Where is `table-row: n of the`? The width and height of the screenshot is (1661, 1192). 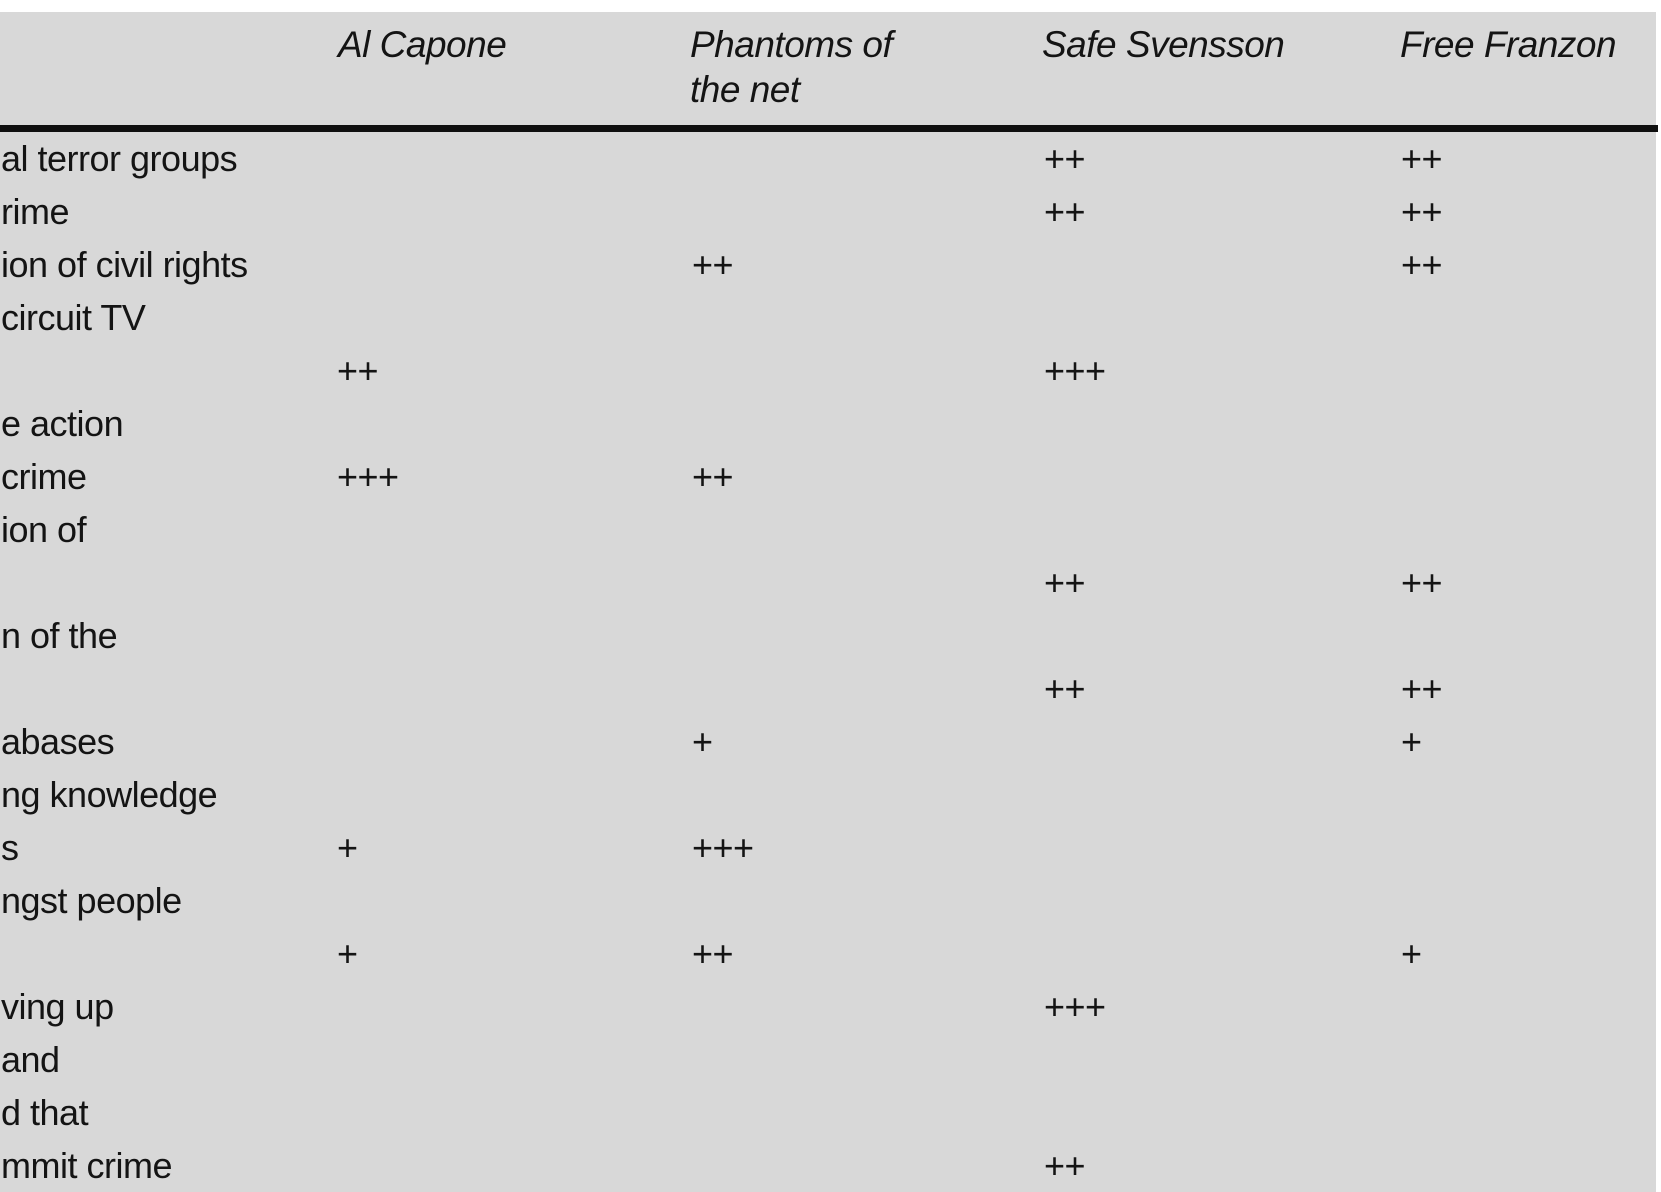 table-row: n of the is located at coordinates (828, 635).